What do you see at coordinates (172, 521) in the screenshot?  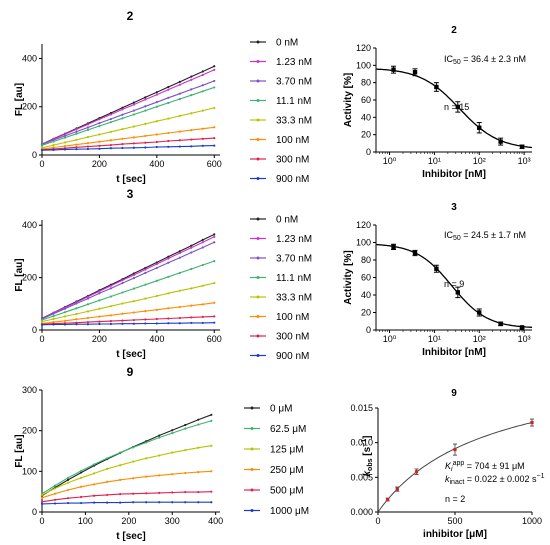 I see `x-tick-label: 300` at bounding box center [172, 521].